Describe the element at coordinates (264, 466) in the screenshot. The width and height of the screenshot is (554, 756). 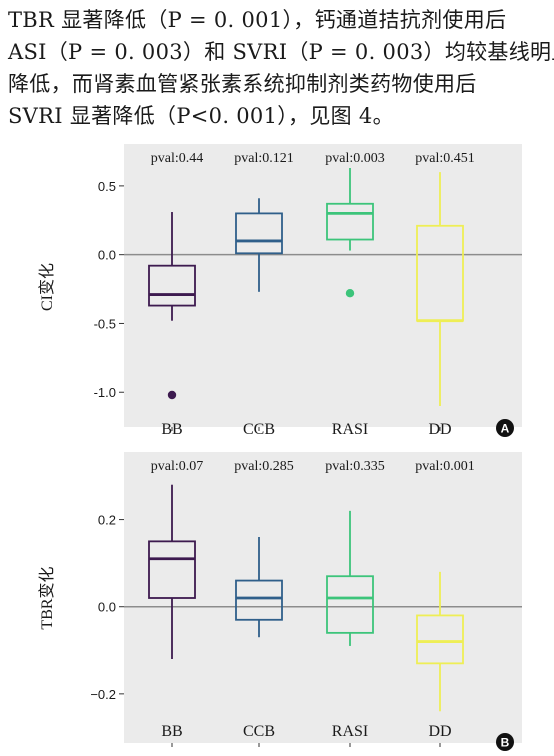
I see `pval-label: pval:0.285` at that location.